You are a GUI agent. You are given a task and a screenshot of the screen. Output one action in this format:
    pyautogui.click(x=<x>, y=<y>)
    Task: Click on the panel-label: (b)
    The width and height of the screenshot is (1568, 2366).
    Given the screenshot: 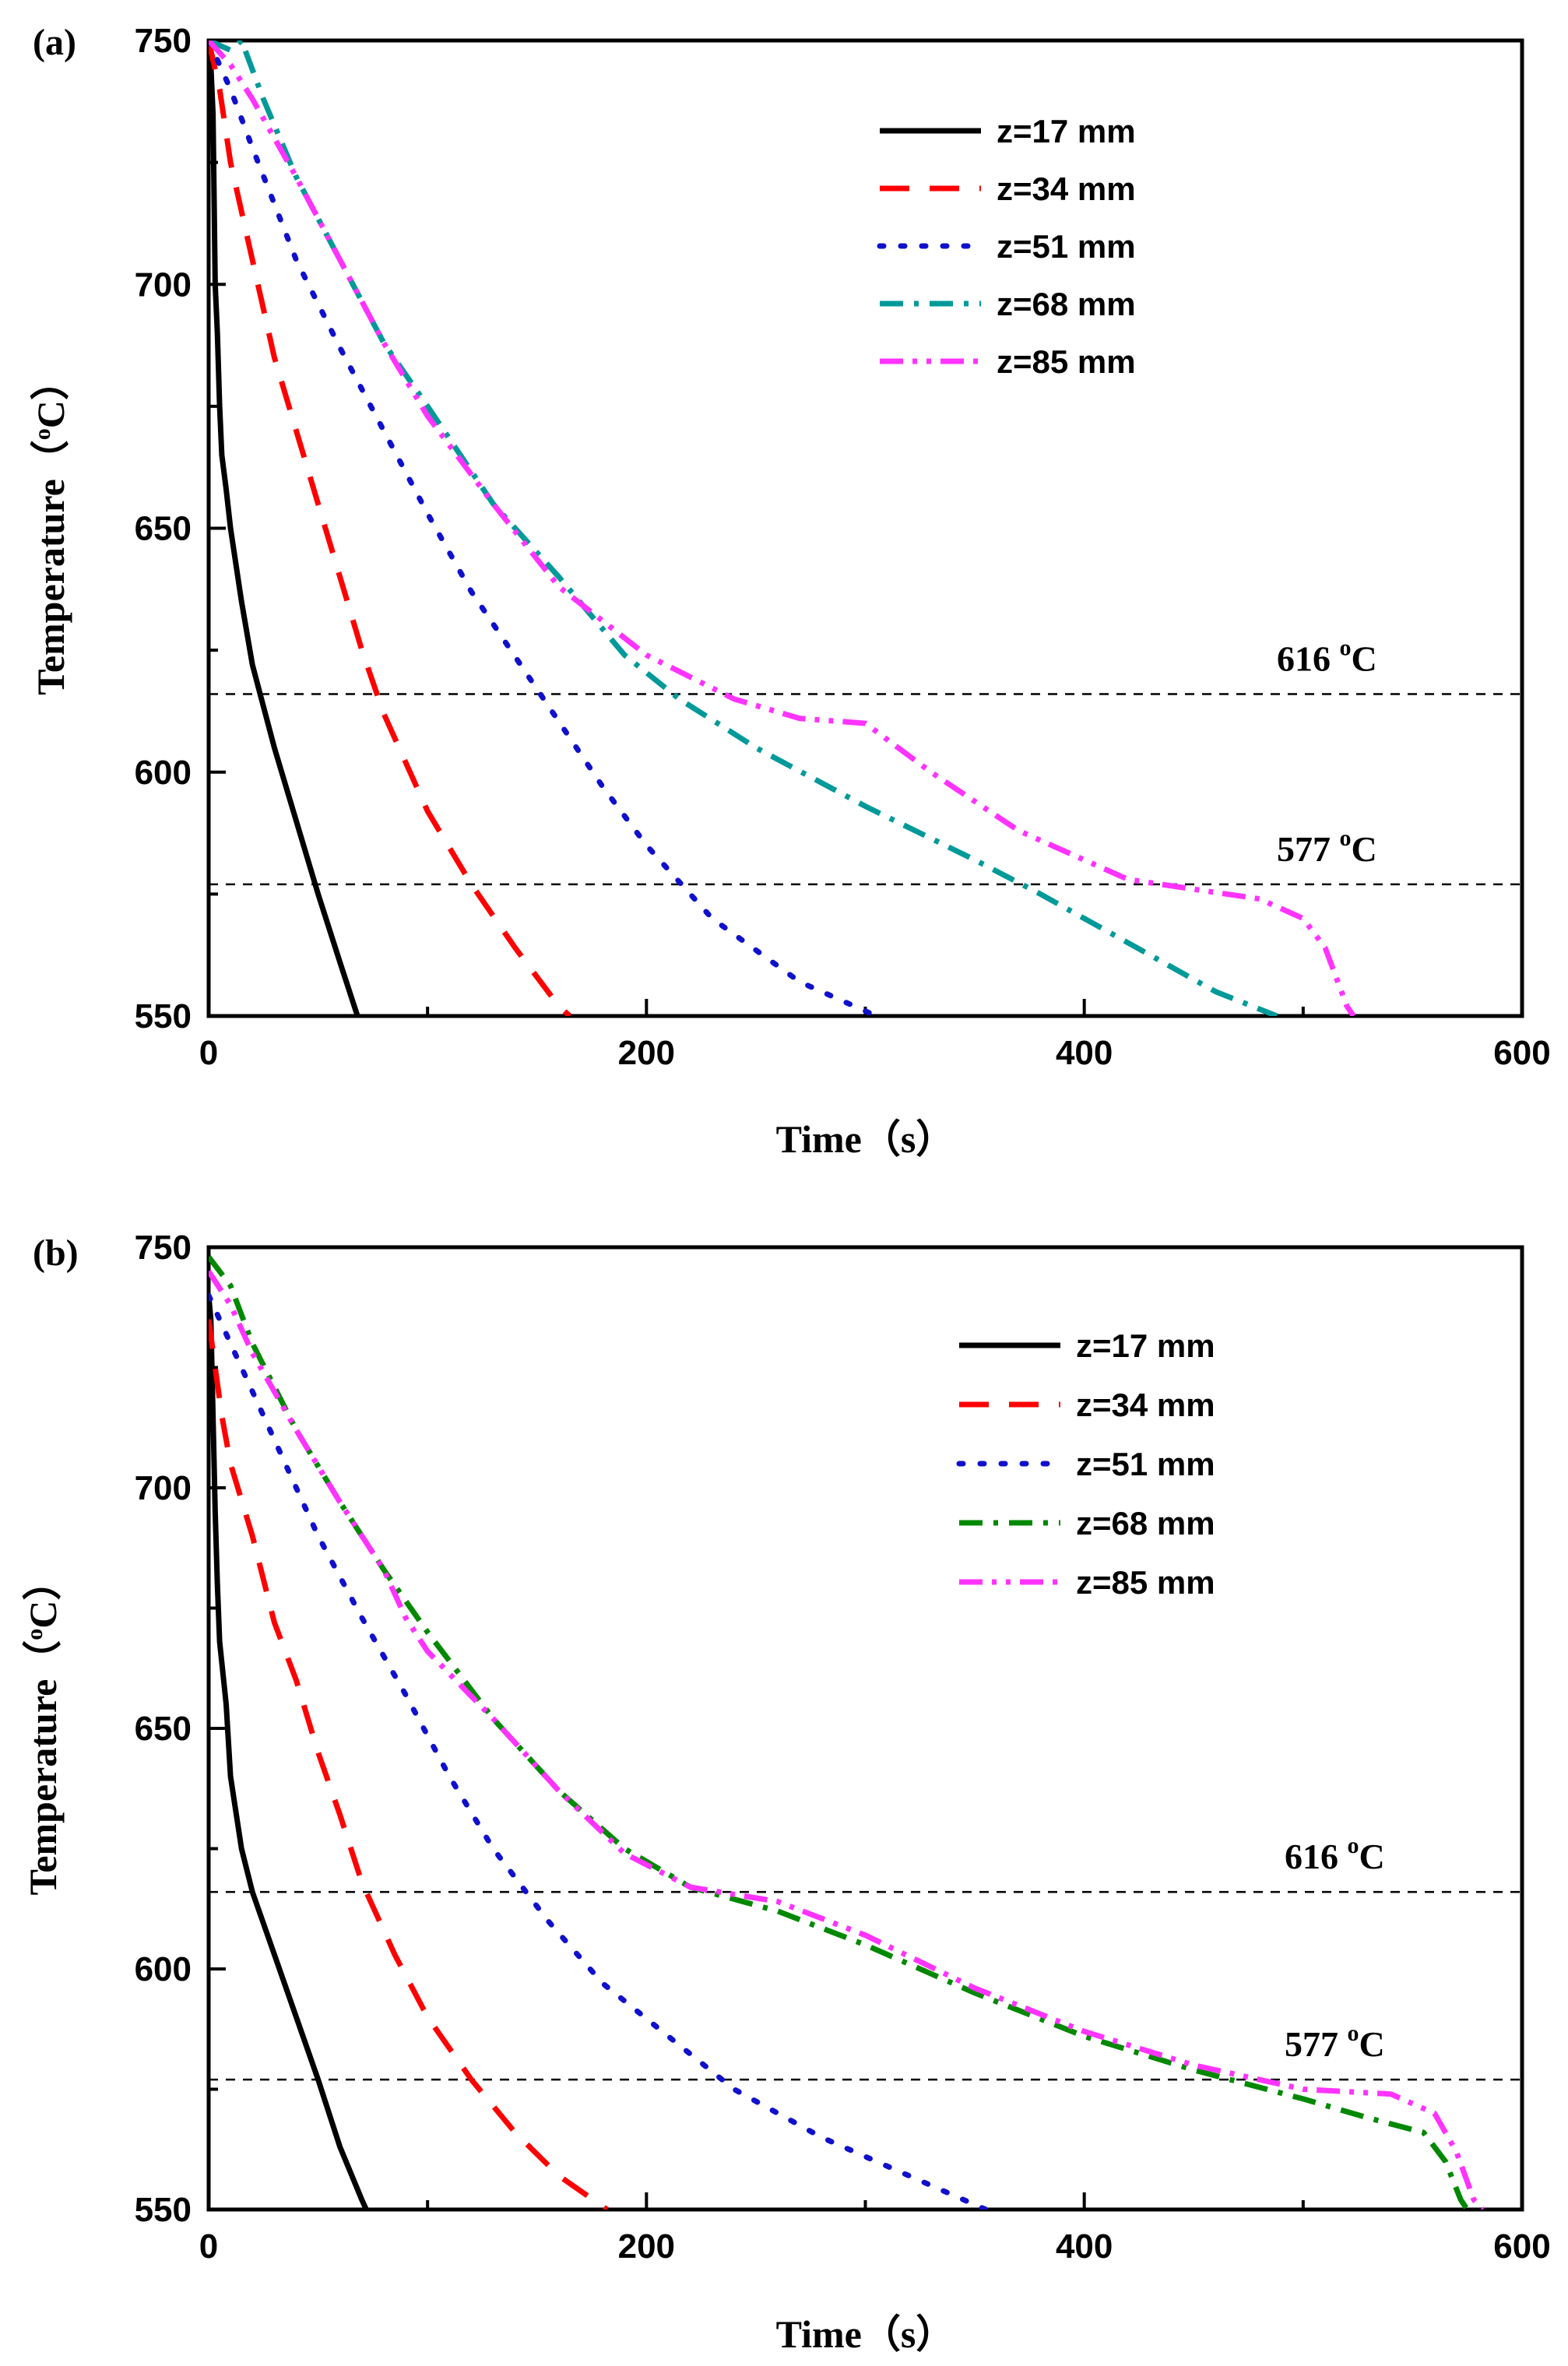 What is the action you would take?
    pyautogui.click(x=56, y=1253)
    